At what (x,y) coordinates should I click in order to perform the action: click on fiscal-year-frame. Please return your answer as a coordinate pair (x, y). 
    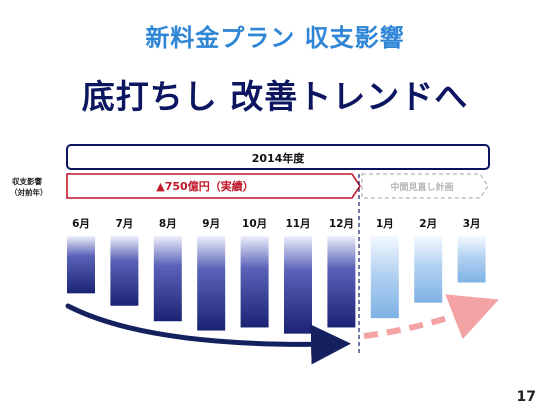
    Looking at the image, I should click on (278, 157).